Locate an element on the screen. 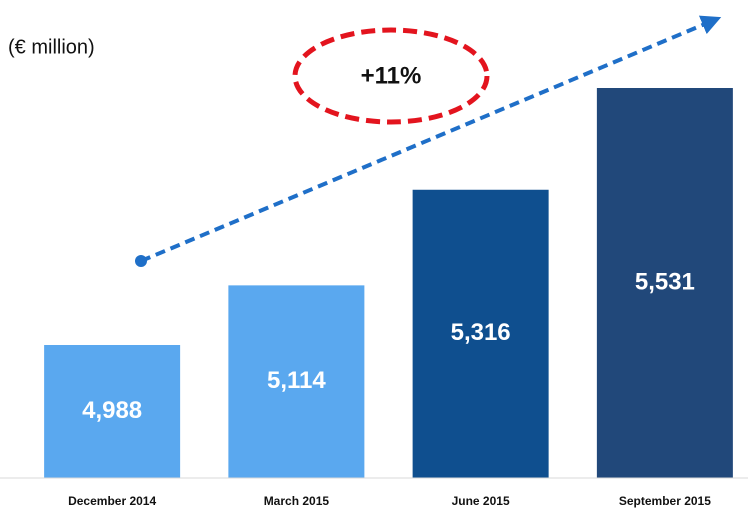 Image resolution: width=748 pixels, height=513 pixels. x-tick-label: June 2015 is located at coordinates (481, 501).